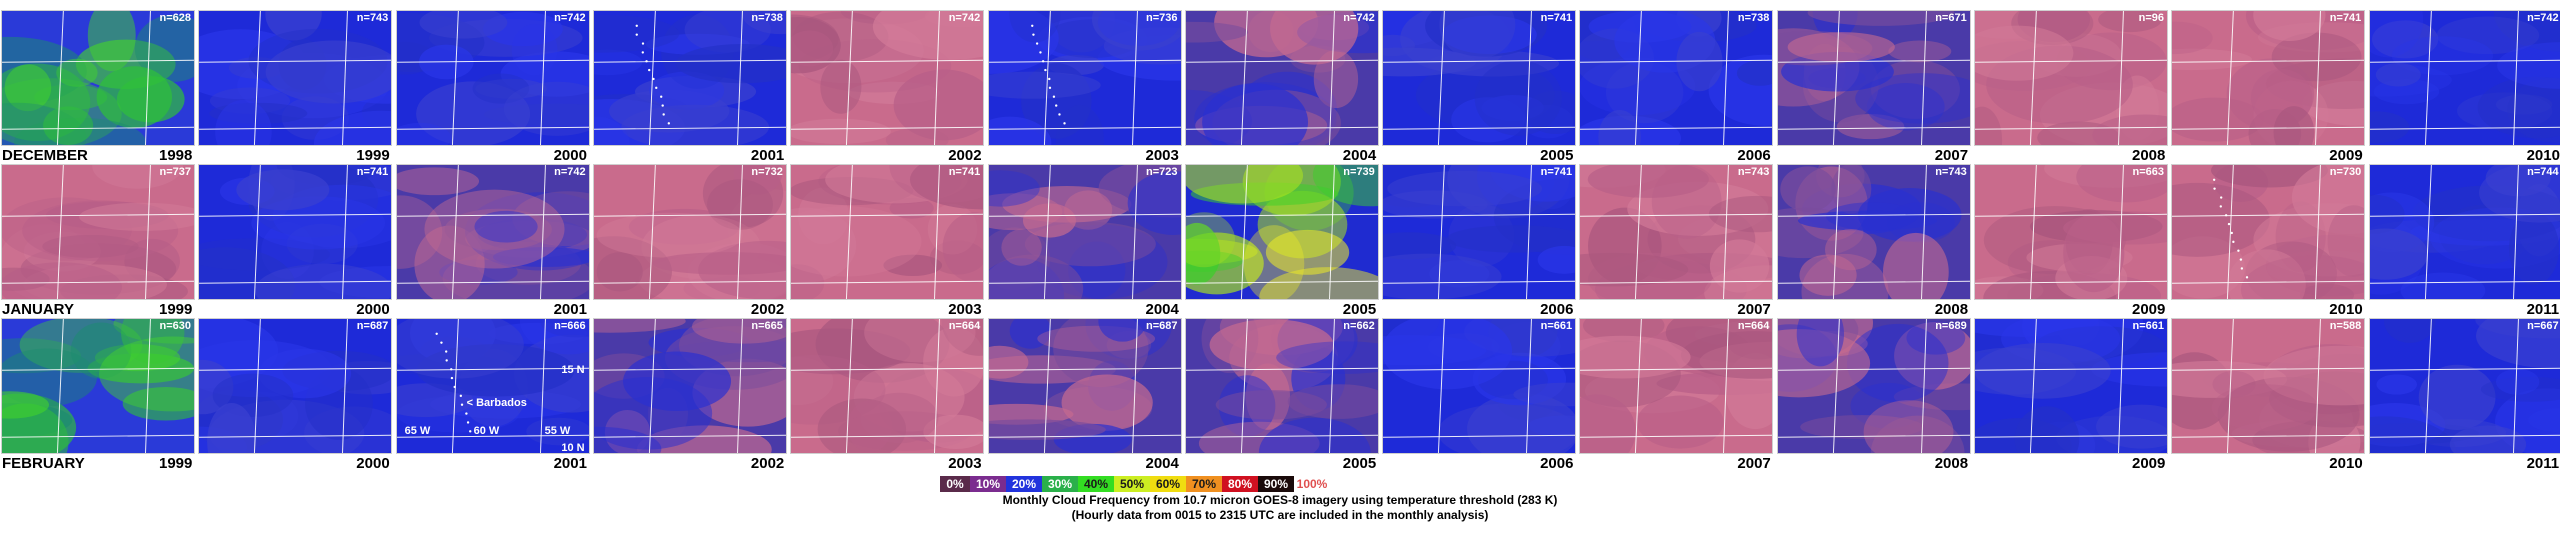 Image resolution: width=2560 pixels, height=537 pixels. I want to click on legend-swatch: 60%, so click(1168, 484).